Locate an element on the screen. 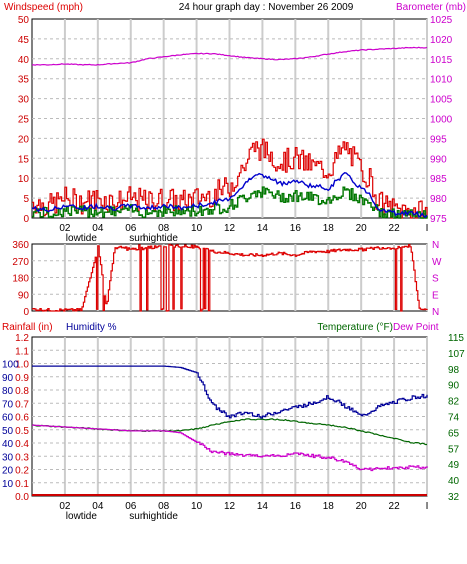 This screenshot has width=467, height=564. chart-title: 24 hour graph day : November 26 2009 is located at coordinates (266, 7).